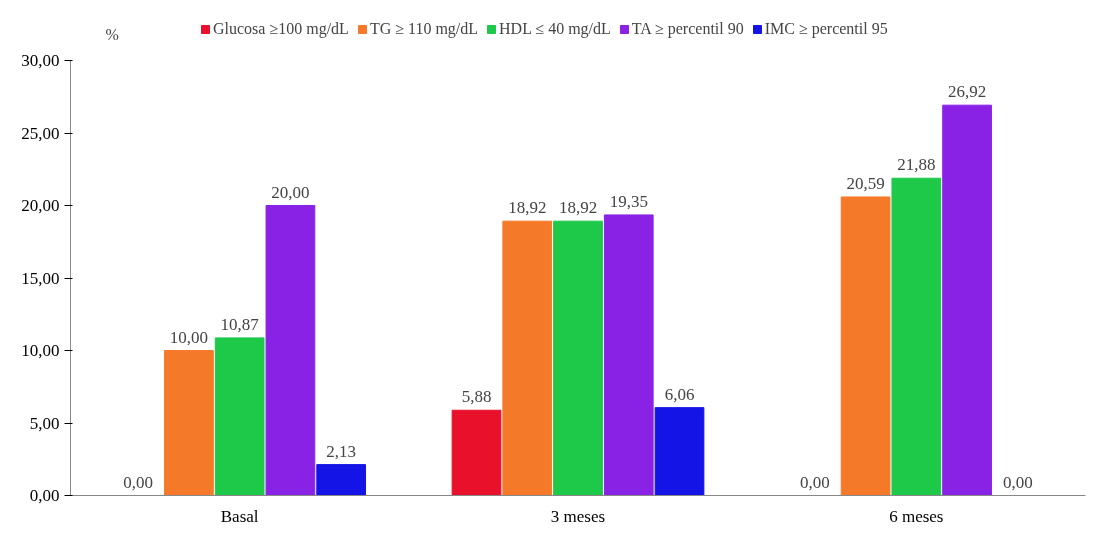  What do you see at coordinates (40, 350) in the screenshot?
I see `y-tick-label: 10,00` at bounding box center [40, 350].